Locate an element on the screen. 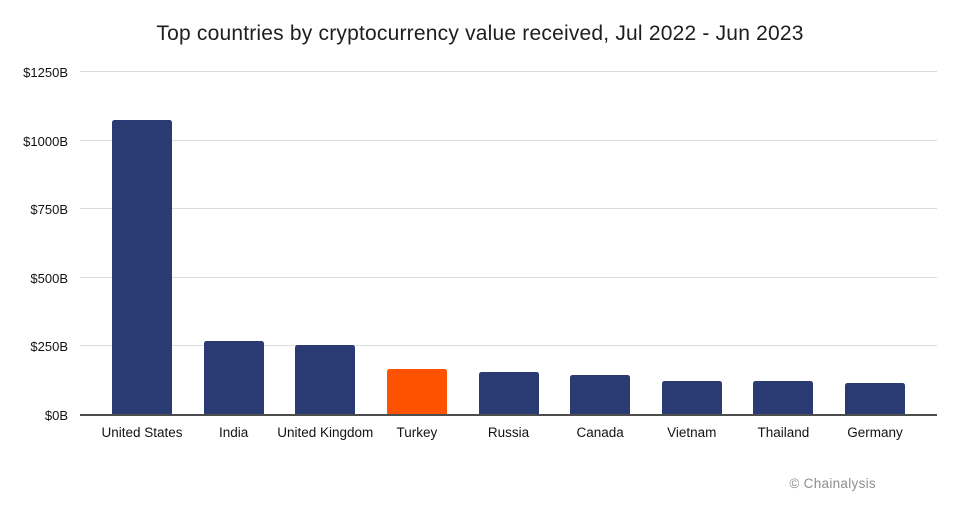 This screenshot has height=518, width=960. bar-slot: United States is located at coordinates (142, 256).